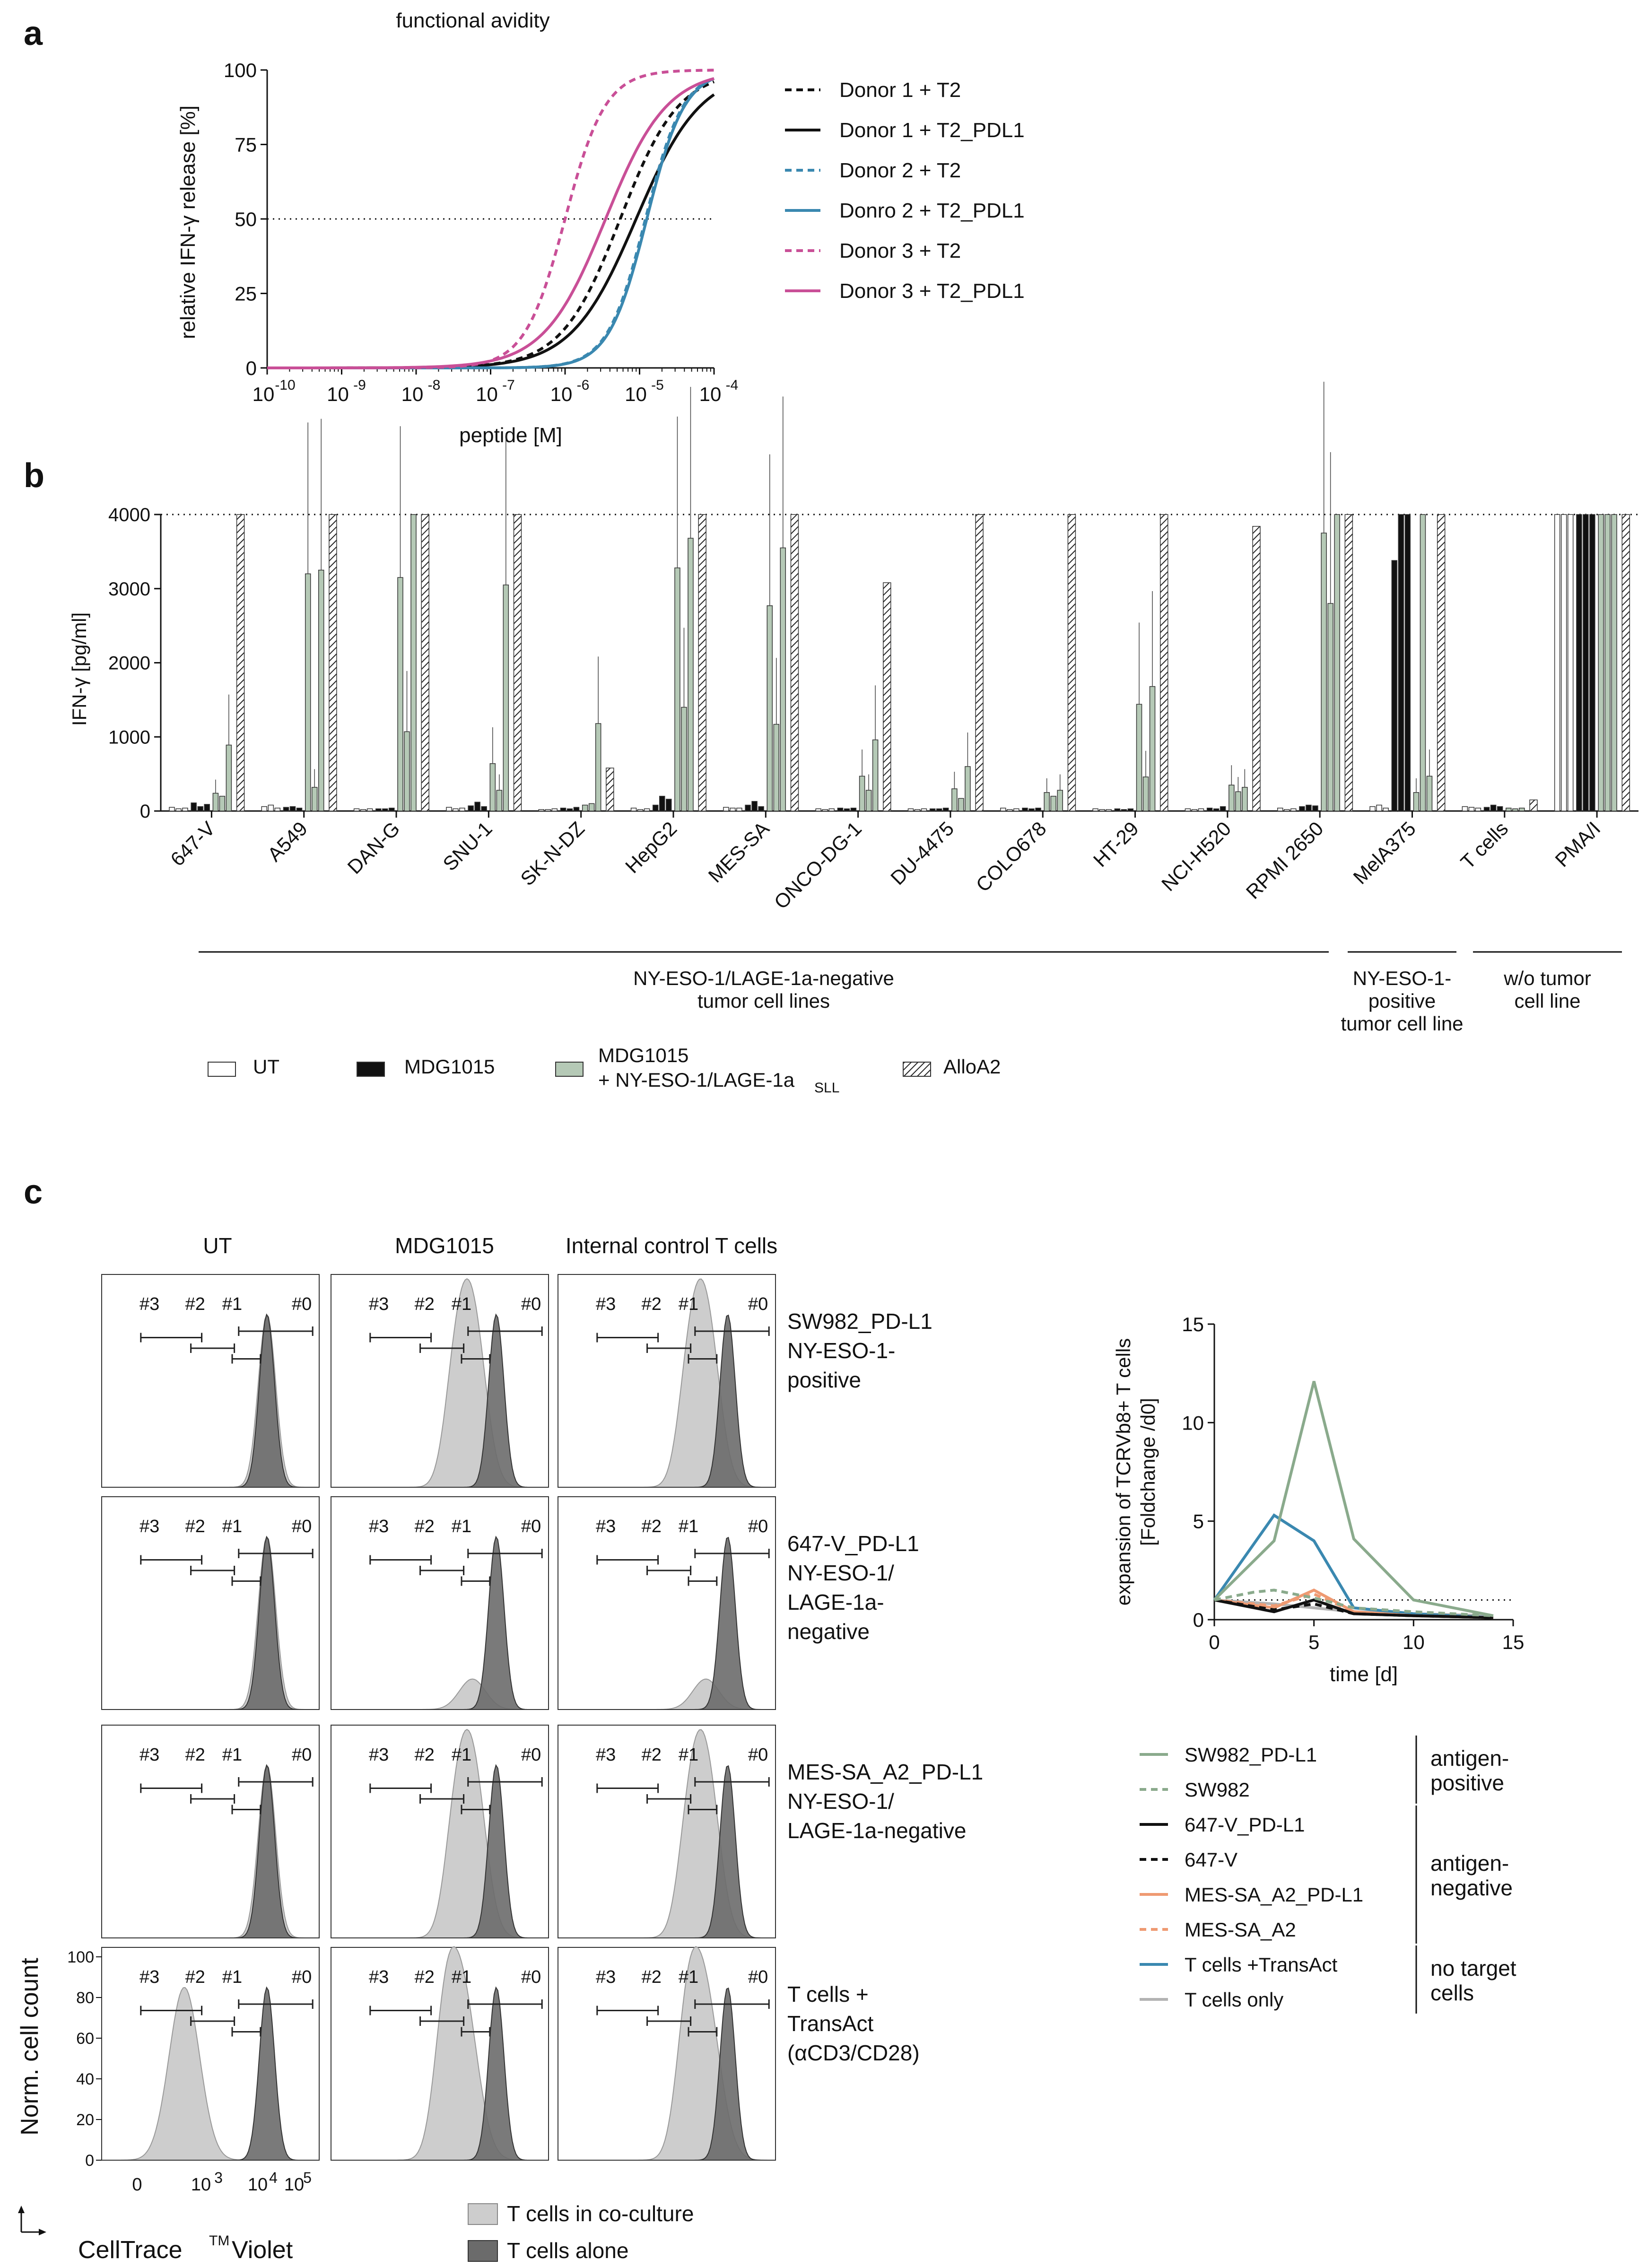  What do you see at coordinates (137, 2185) in the screenshot?
I see `histogram-x-tick-label: 0` at bounding box center [137, 2185].